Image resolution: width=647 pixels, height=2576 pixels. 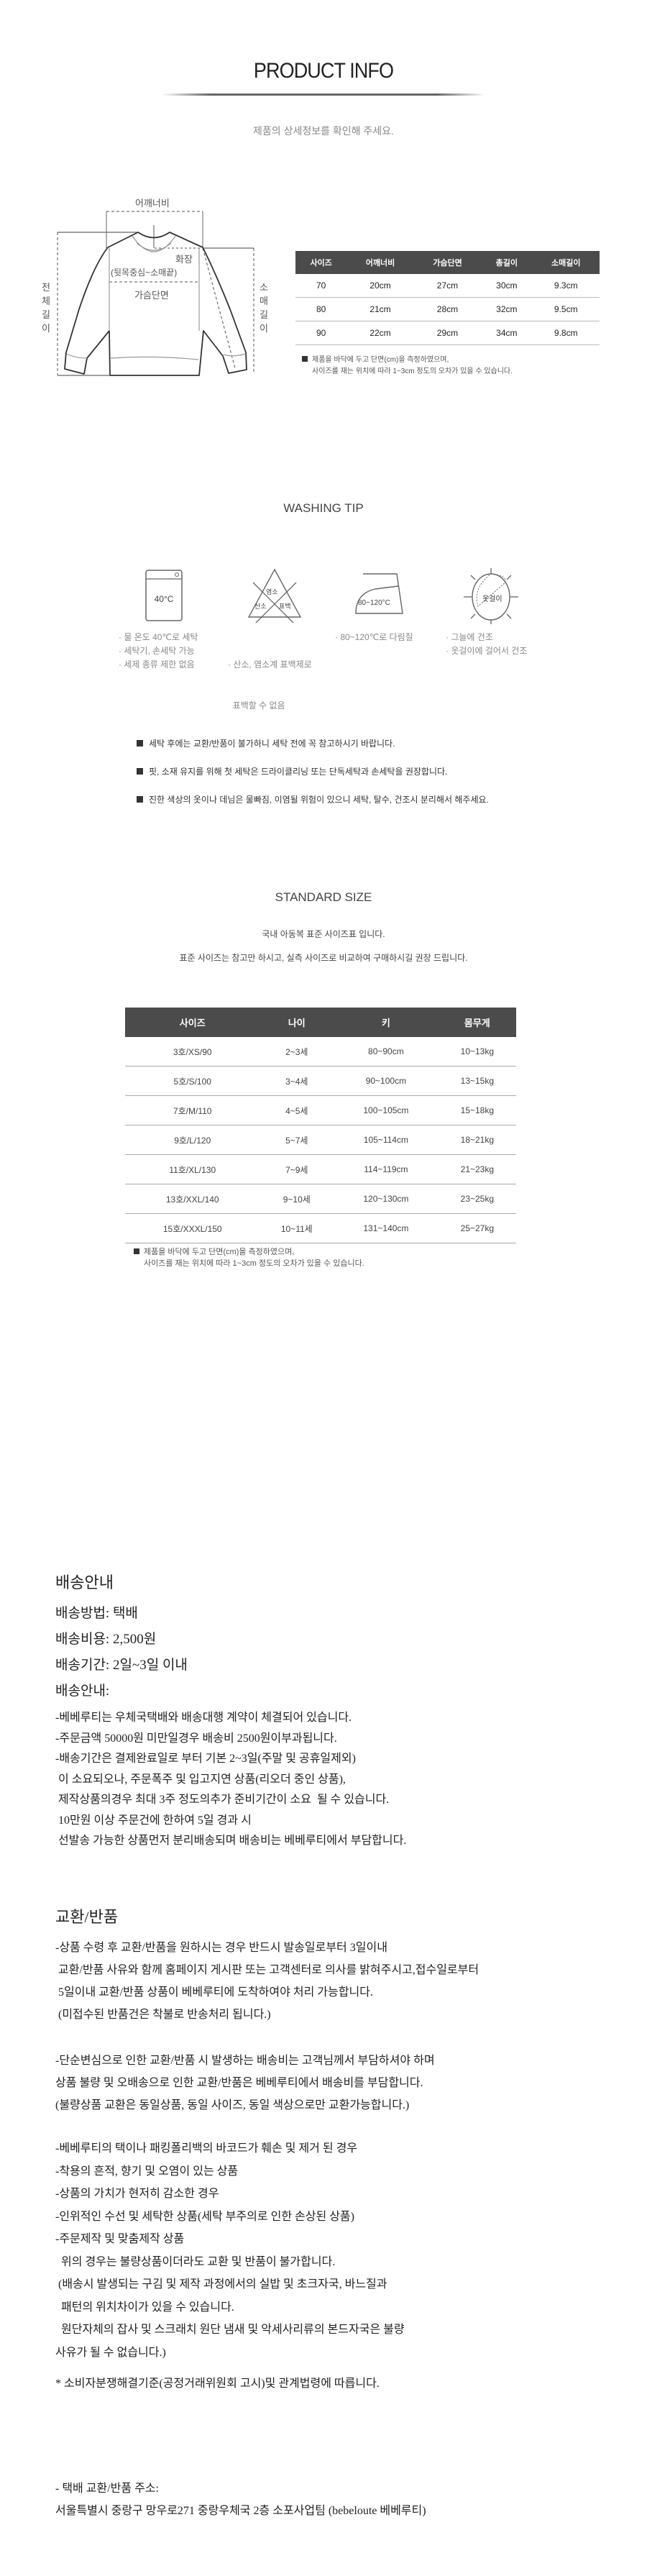 What do you see at coordinates (477, 1081) in the screenshot?
I see `cell: 13~15kg` at bounding box center [477, 1081].